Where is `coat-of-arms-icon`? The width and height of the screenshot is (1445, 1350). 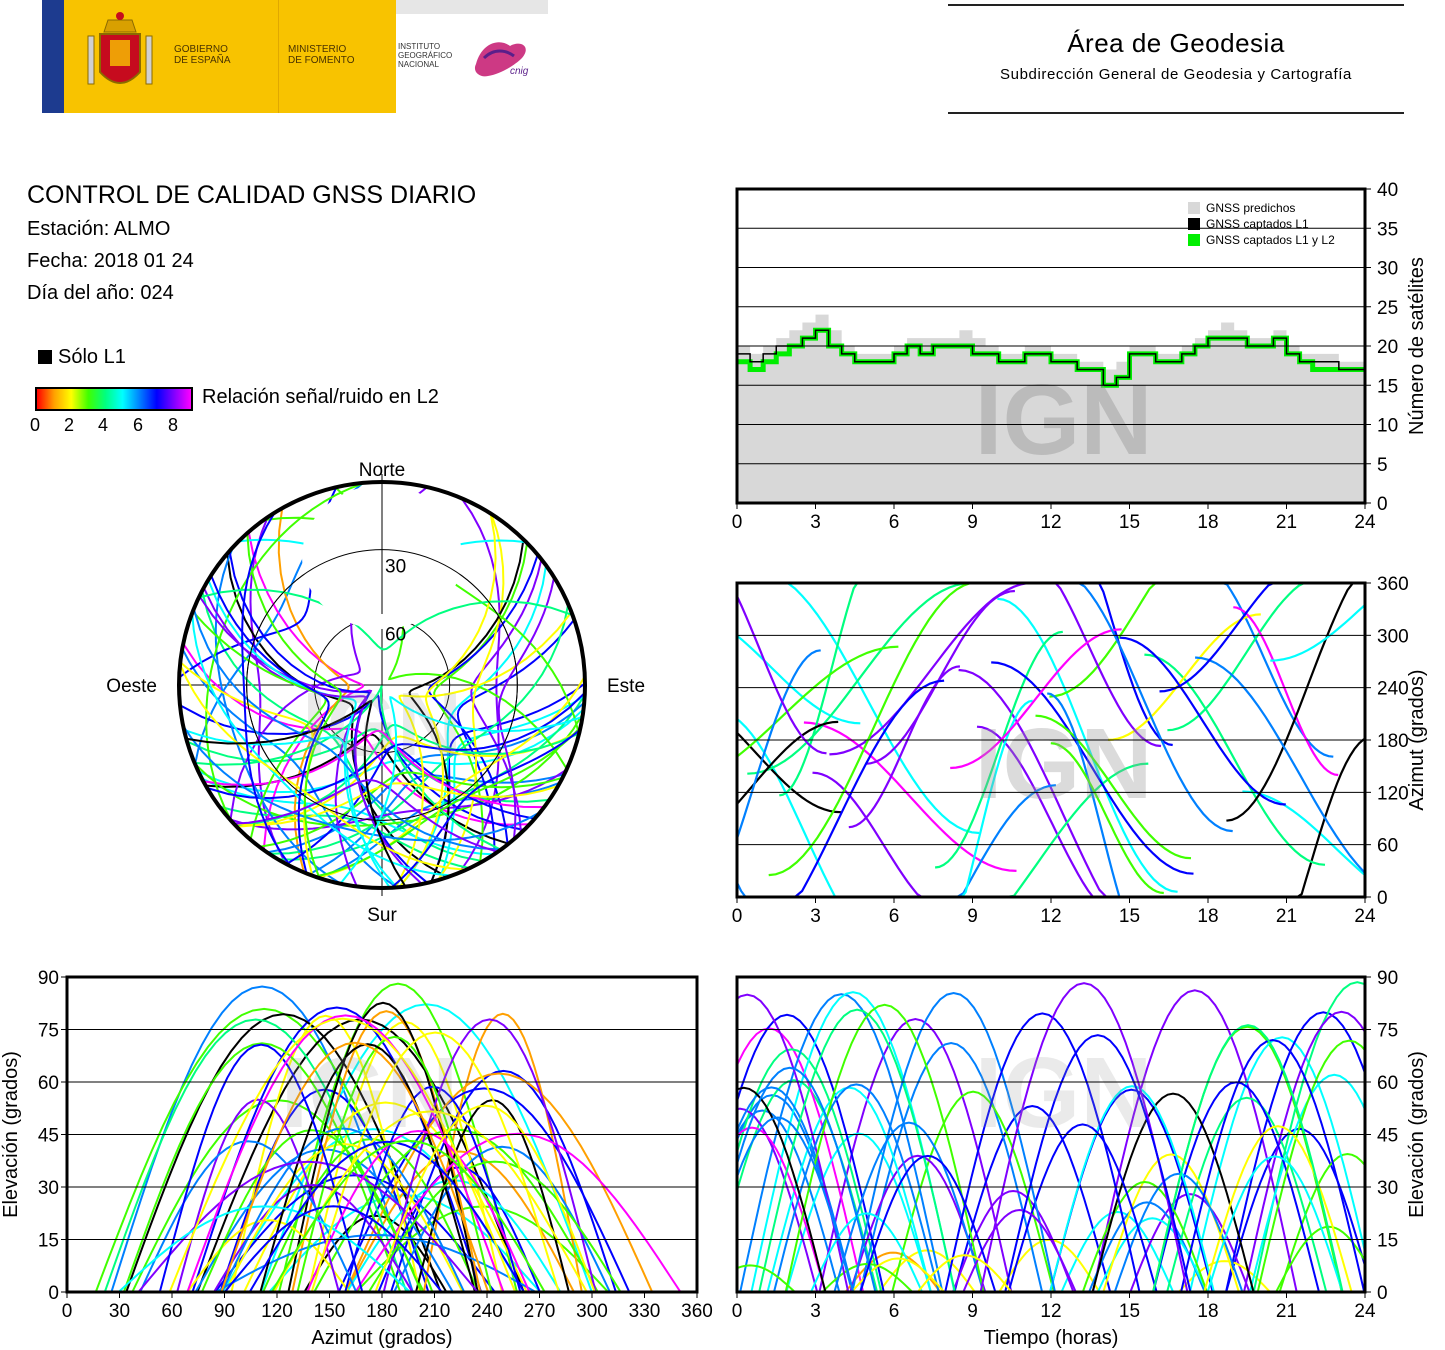
coat-of-arms-icon is located at coordinates (120, 48).